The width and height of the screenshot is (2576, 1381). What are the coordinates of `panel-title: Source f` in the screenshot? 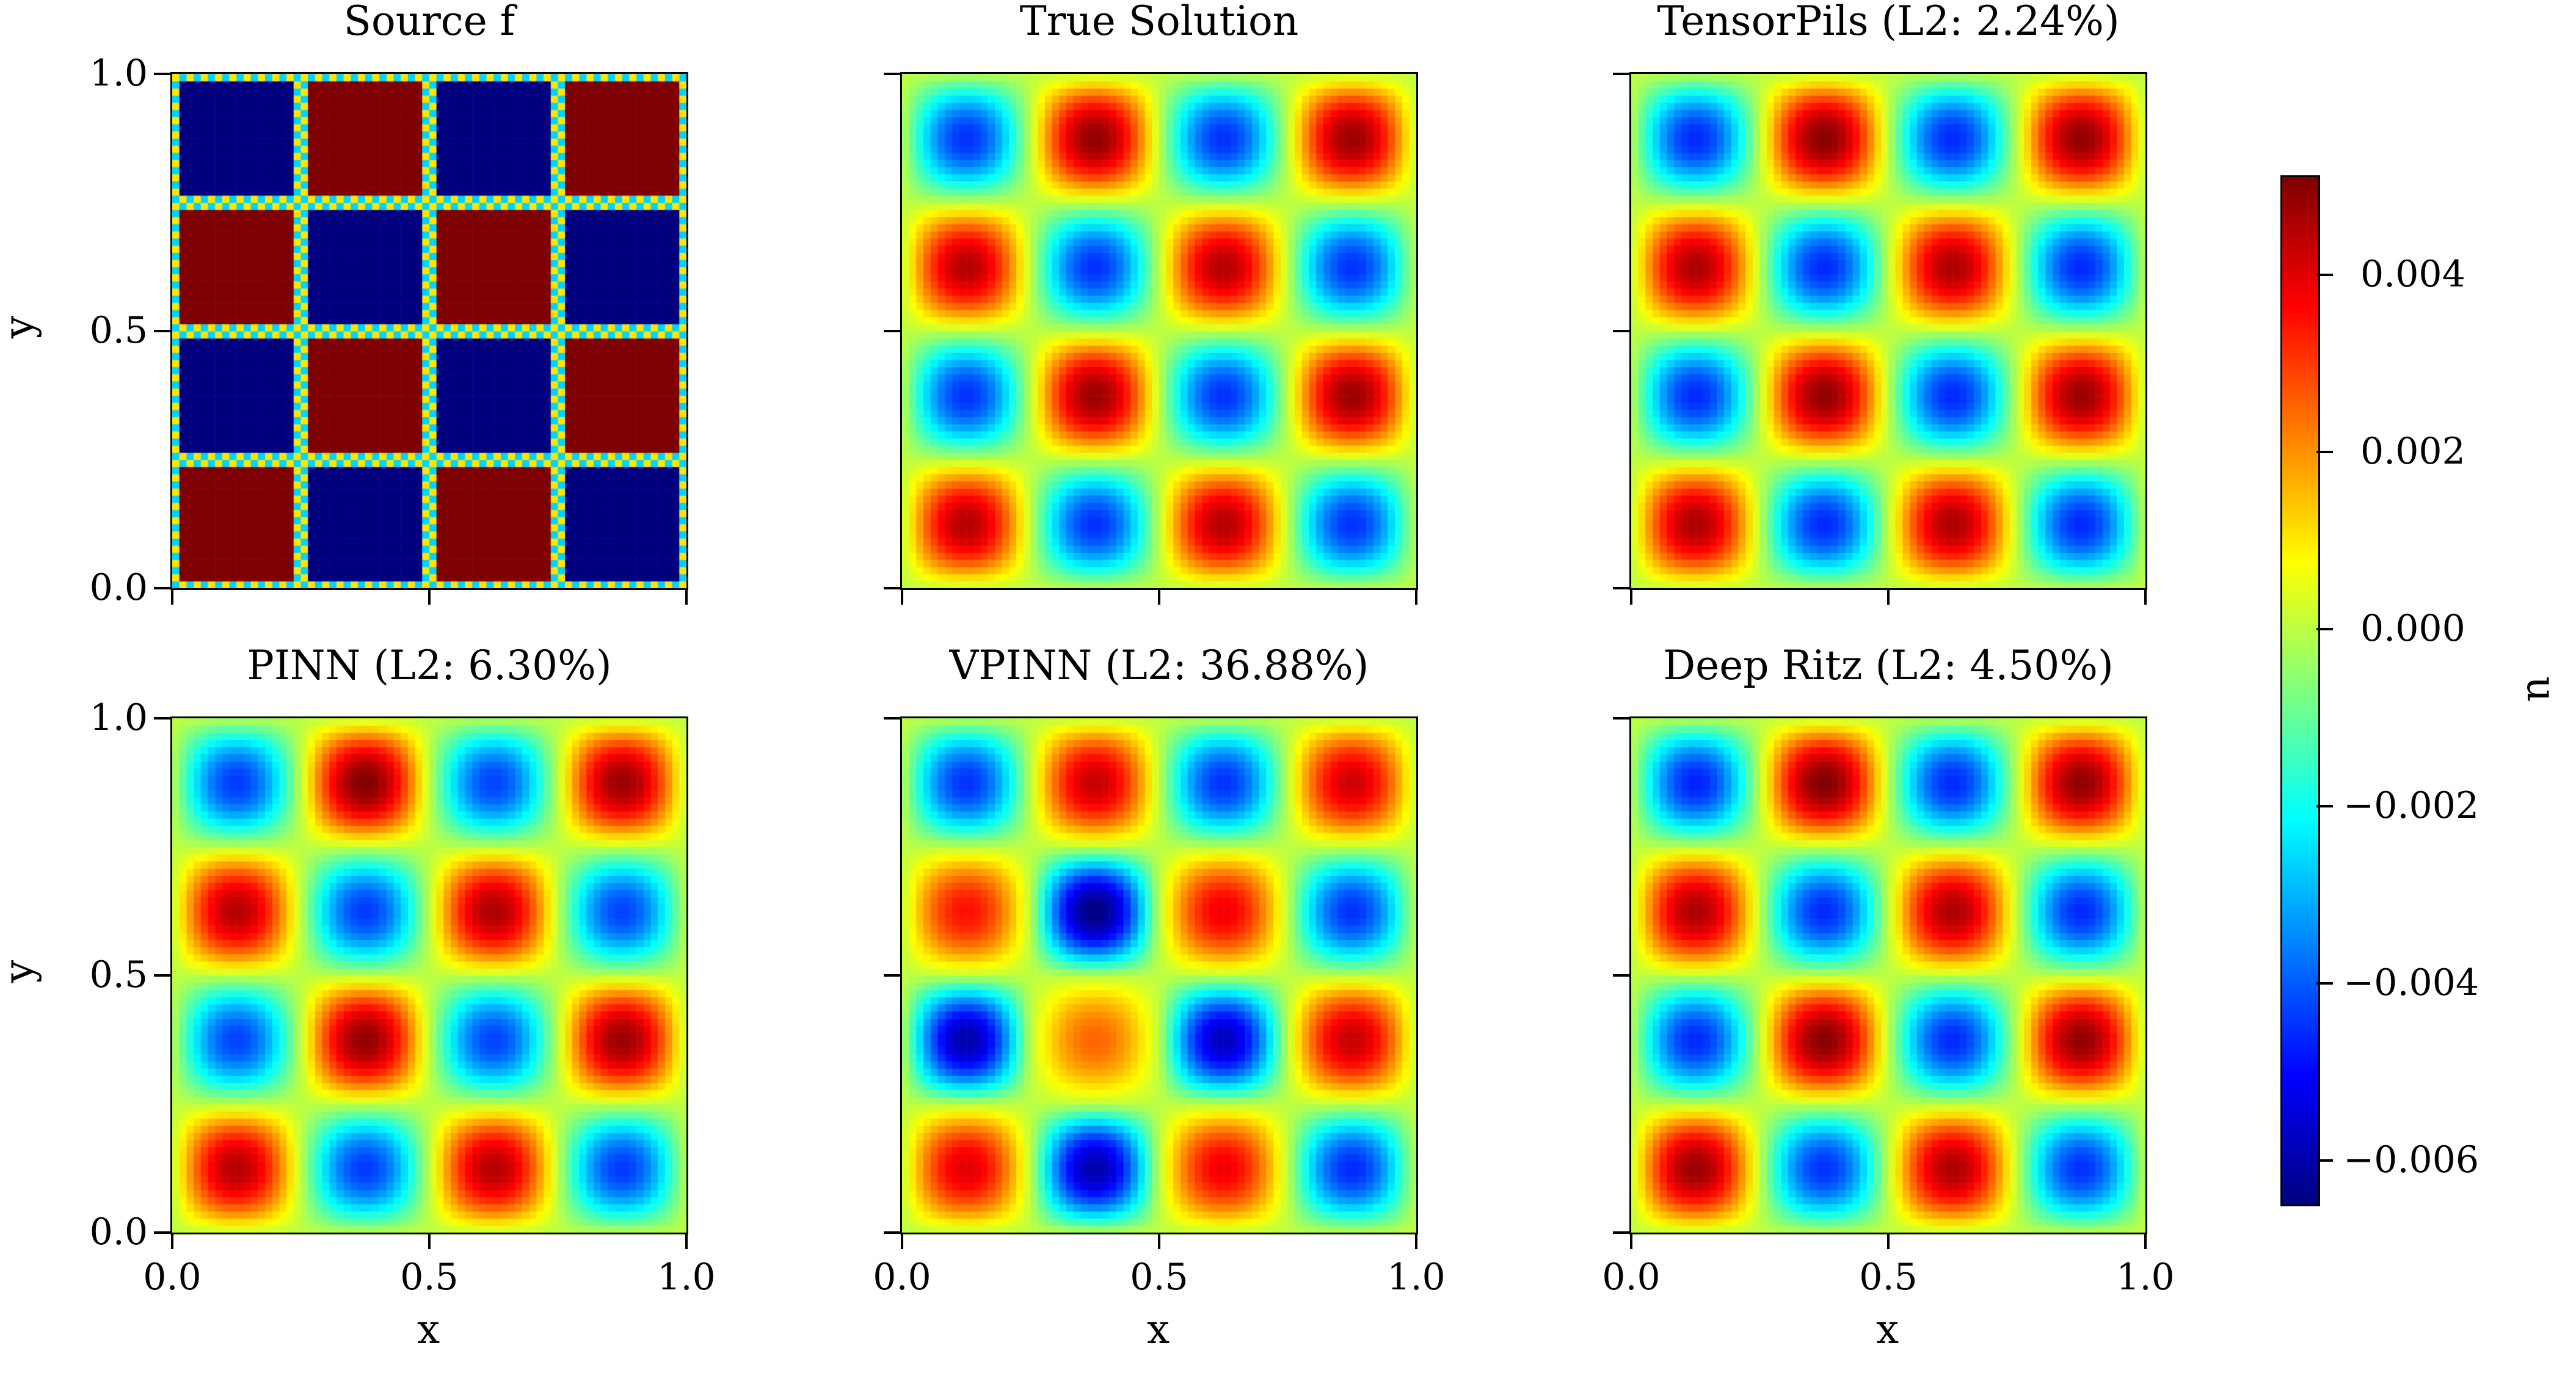 It's located at (429, 22).